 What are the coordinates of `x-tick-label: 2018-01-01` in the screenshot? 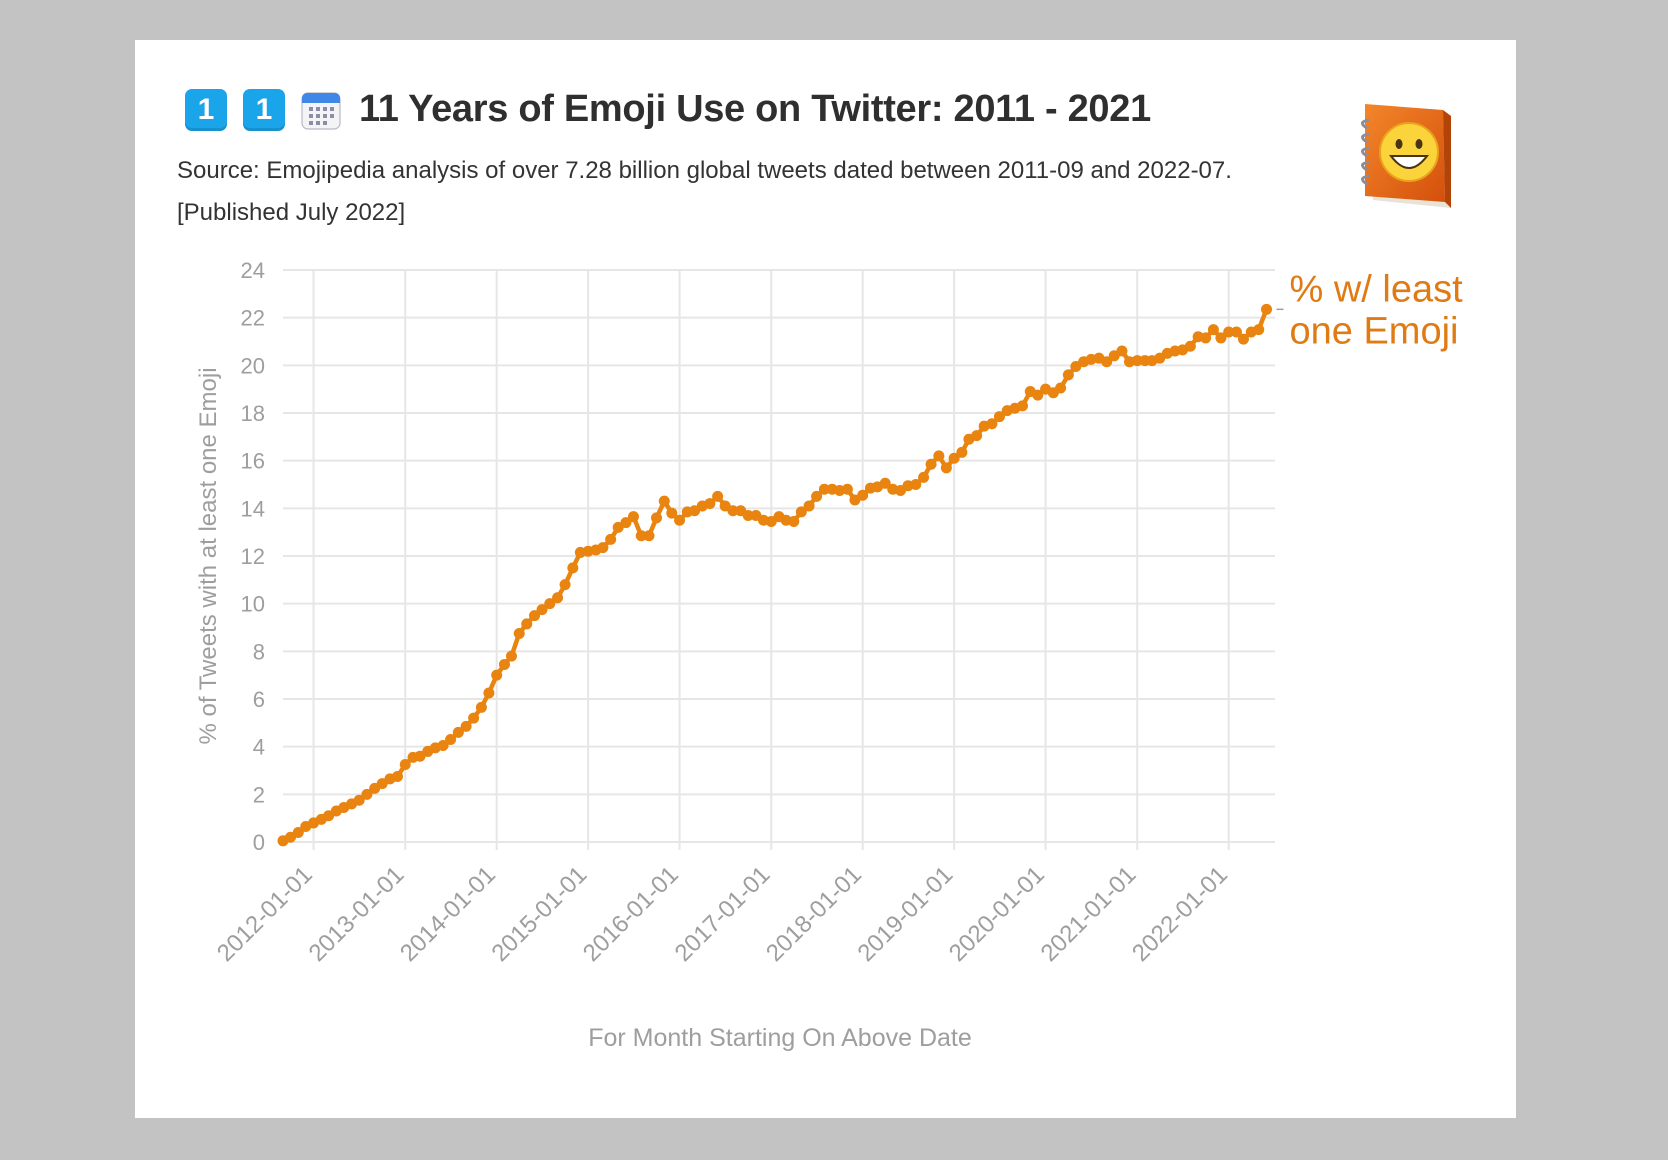 It's located at (814, 914).